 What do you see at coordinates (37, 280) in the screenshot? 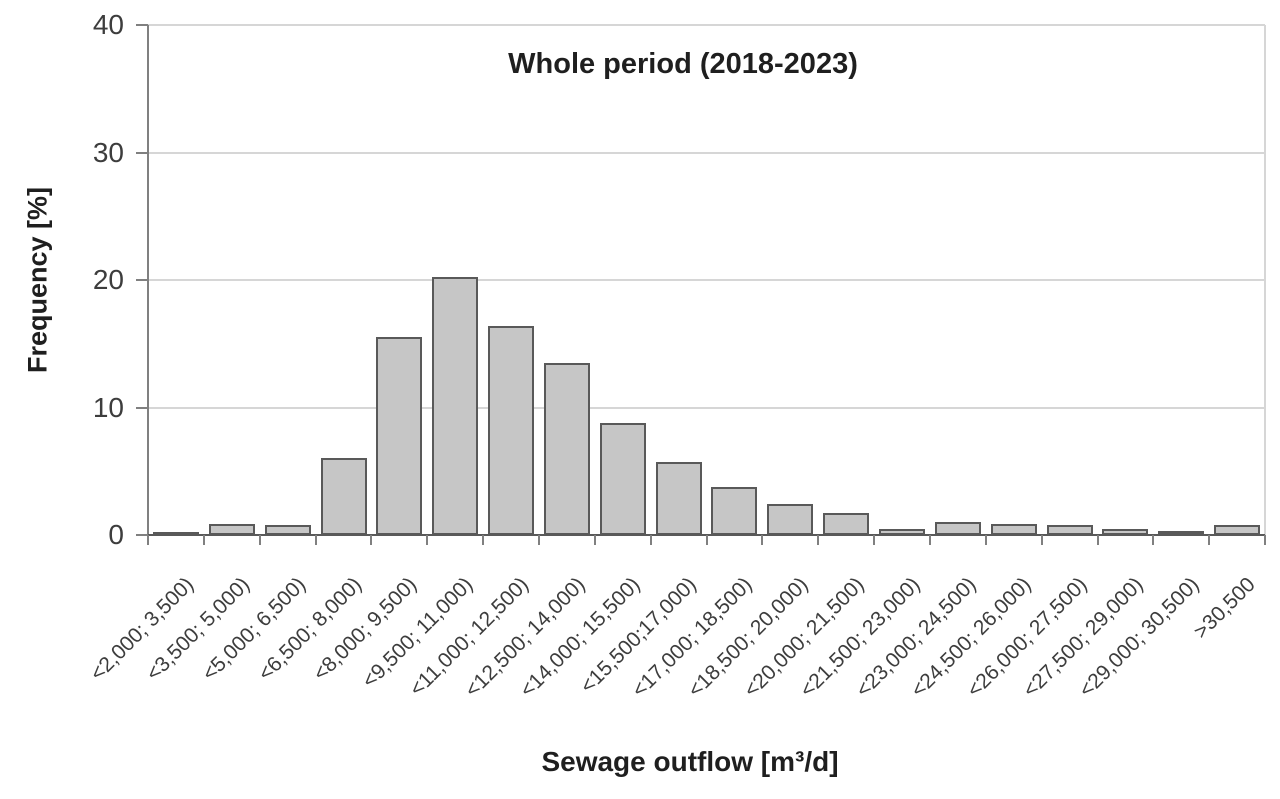
I see `y-axis-title: Frequency [%]` at bounding box center [37, 280].